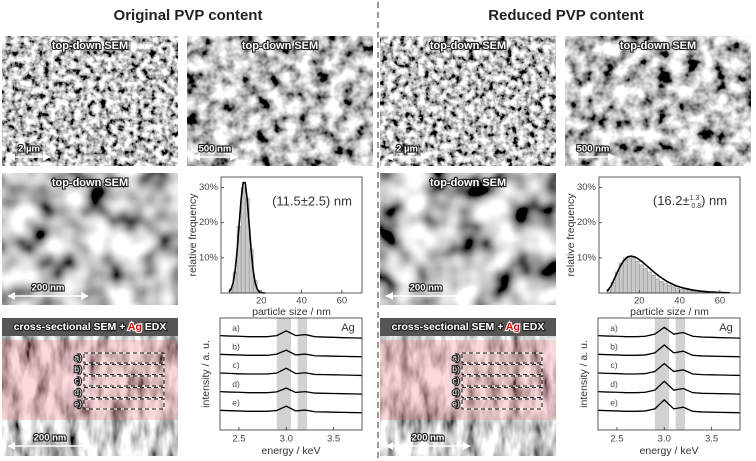  I want to click on x-tick-label: 2.5, so click(616, 439).